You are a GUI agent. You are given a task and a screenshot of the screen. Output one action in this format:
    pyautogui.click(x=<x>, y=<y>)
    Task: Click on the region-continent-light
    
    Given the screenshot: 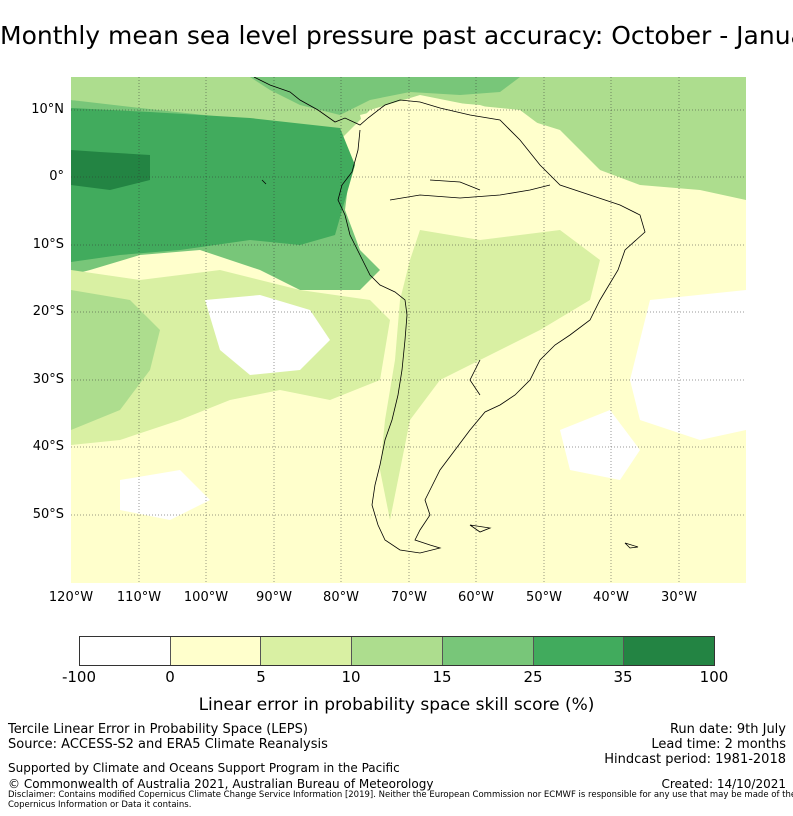 What is the action you would take?
    pyautogui.click(x=490, y=375)
    